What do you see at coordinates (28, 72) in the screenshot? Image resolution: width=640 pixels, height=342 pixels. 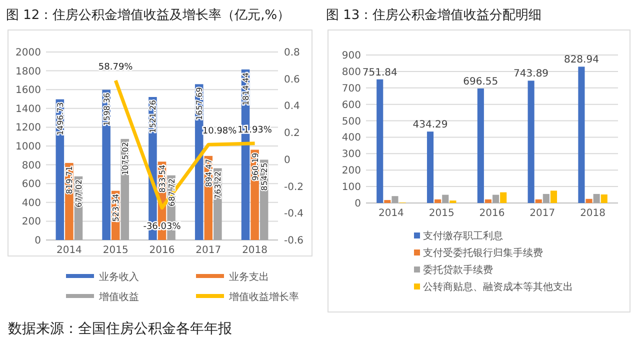 I see `y-tick-label: 1800` at bounding box center [28, 72].